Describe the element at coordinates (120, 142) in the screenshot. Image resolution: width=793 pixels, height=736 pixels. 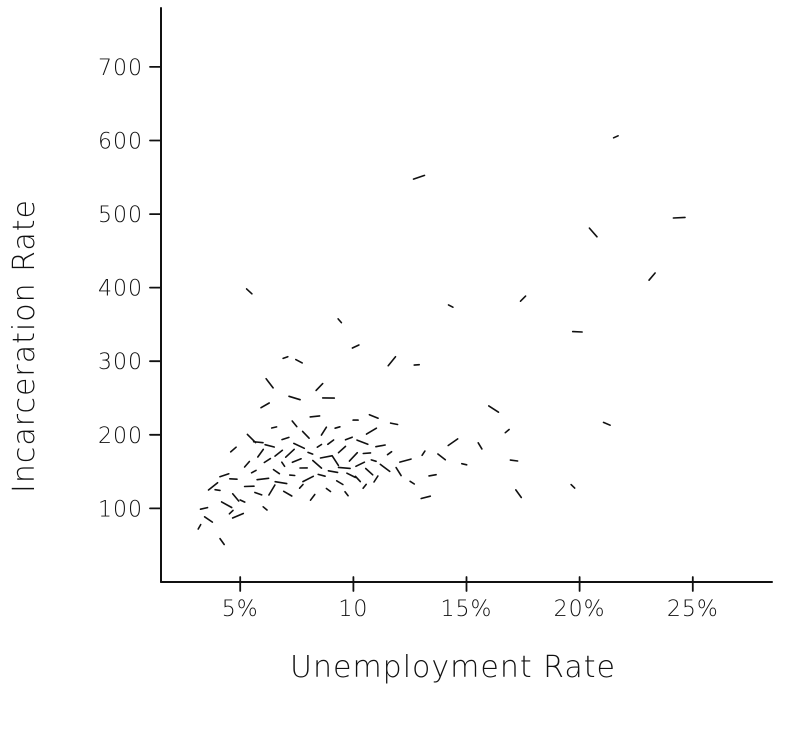
I see `y-tick-label: 600` at that location.